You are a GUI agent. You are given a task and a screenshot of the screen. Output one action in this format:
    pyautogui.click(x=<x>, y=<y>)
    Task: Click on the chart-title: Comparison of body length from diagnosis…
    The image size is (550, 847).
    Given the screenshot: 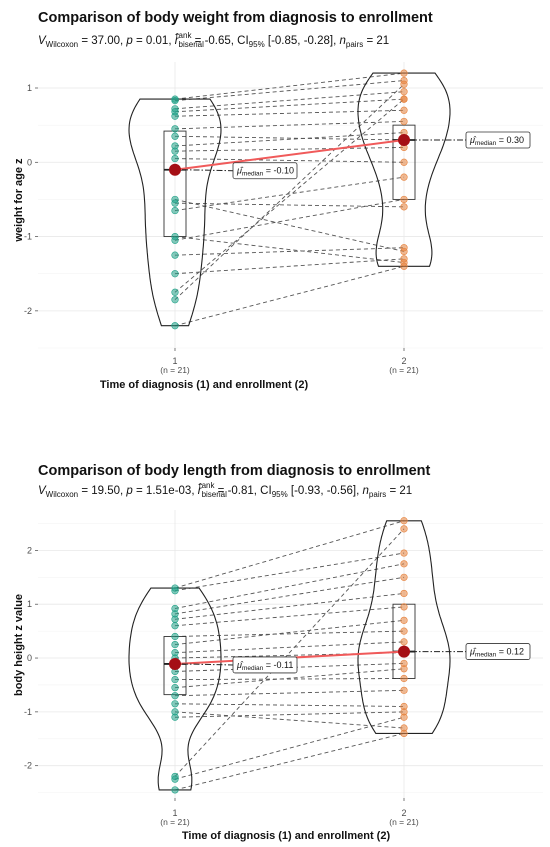 What is the action you would take?
    pyautogui.click(x=234, y=471)
    